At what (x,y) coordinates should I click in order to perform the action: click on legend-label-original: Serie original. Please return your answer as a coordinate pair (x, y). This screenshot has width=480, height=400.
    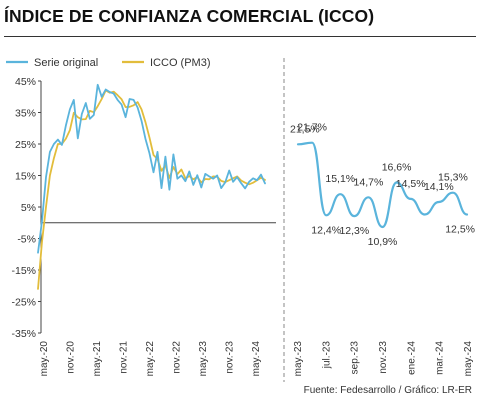
    Looking at the image, I should click on (66, 63).